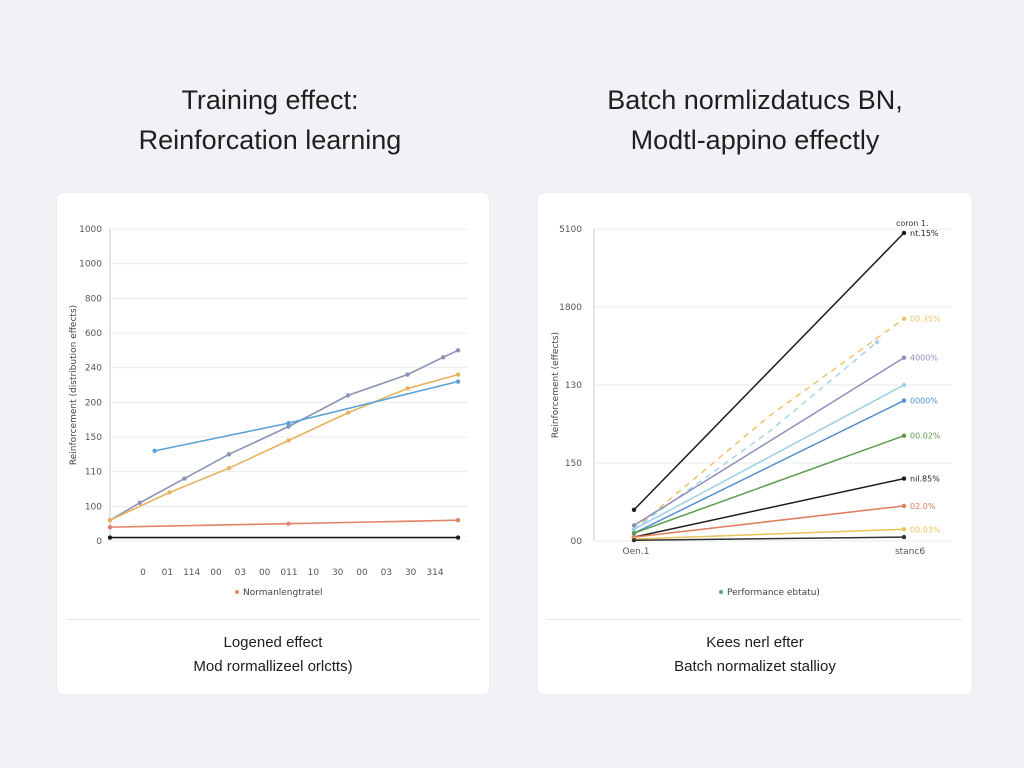  Describe the element at coordinates (74, 385) in the screenshot. I see `y-axis-label: Reinforcement (distribution effects)` at that location.